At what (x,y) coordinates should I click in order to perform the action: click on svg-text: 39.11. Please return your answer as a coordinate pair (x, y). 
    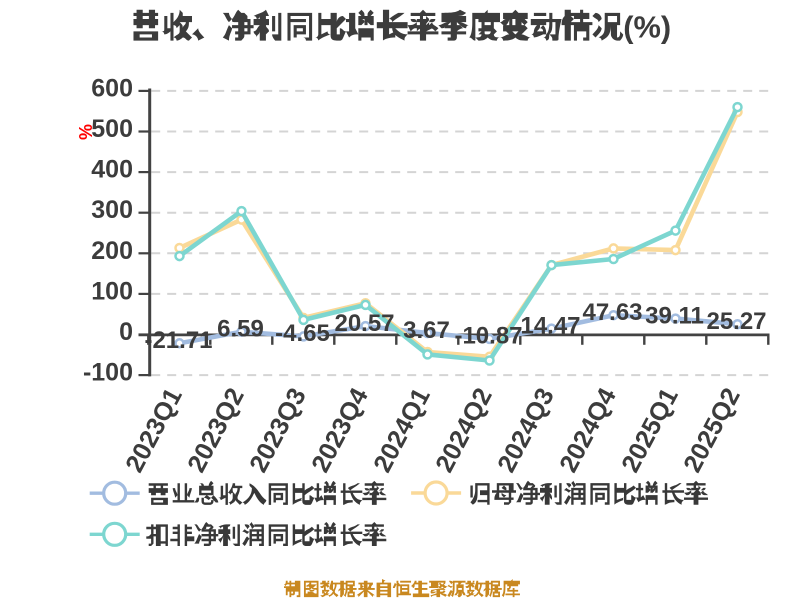
    Looking at the image, I should click on (674, 315).